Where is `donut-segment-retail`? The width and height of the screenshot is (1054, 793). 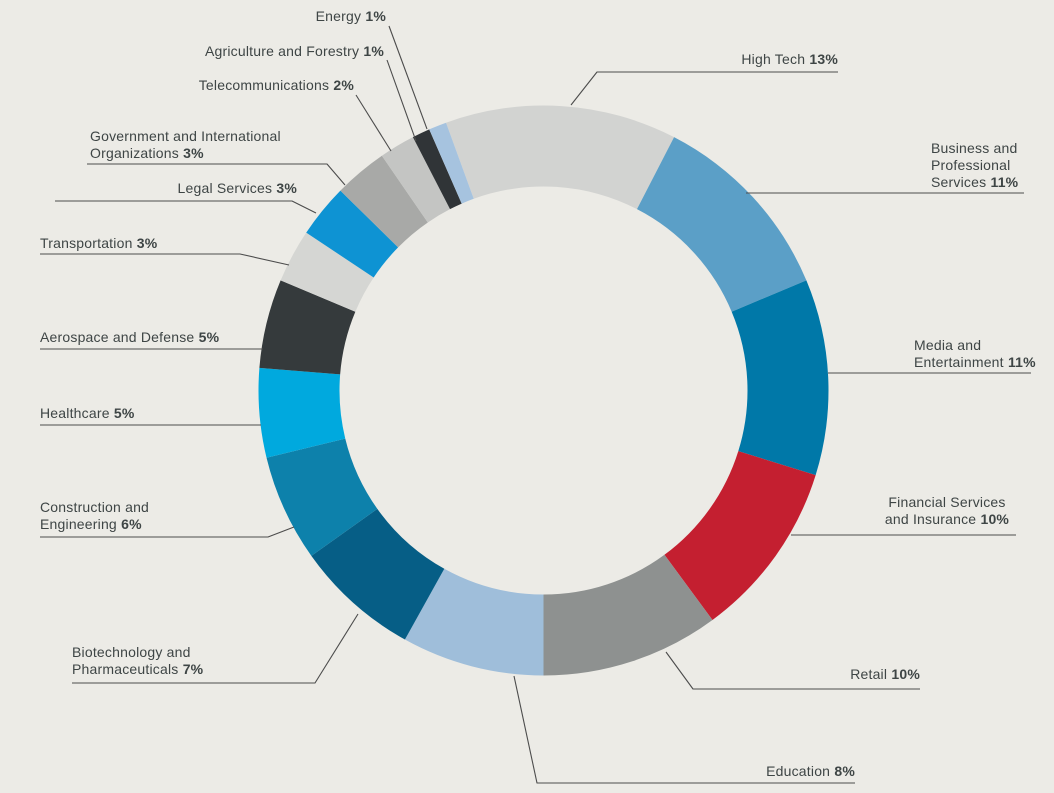 donut-segment-retail is located at coordinates (628, 615).